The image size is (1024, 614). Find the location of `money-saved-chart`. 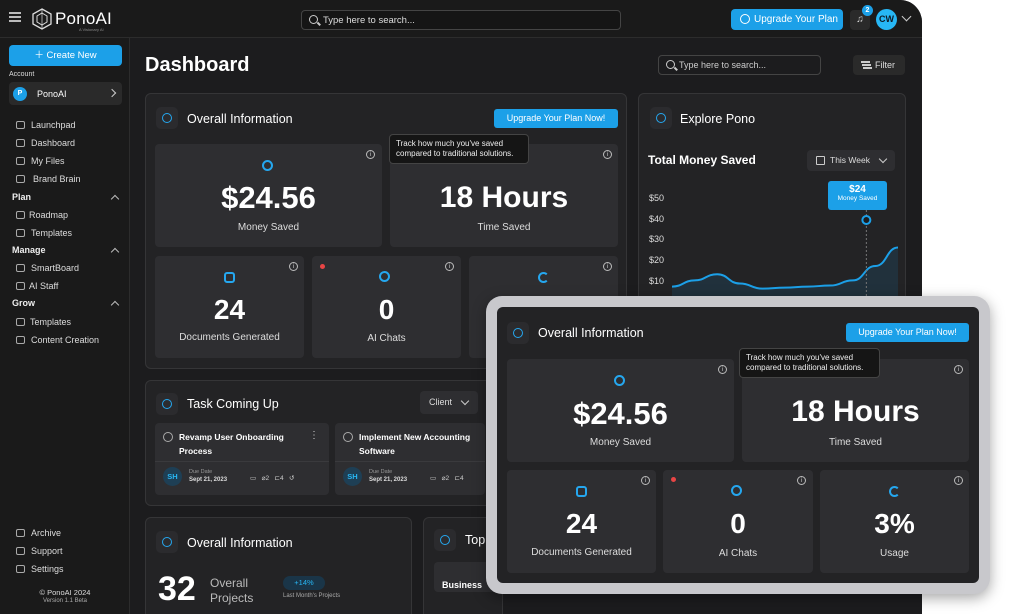

money-saved-chart is located at coordinates (785, 261).